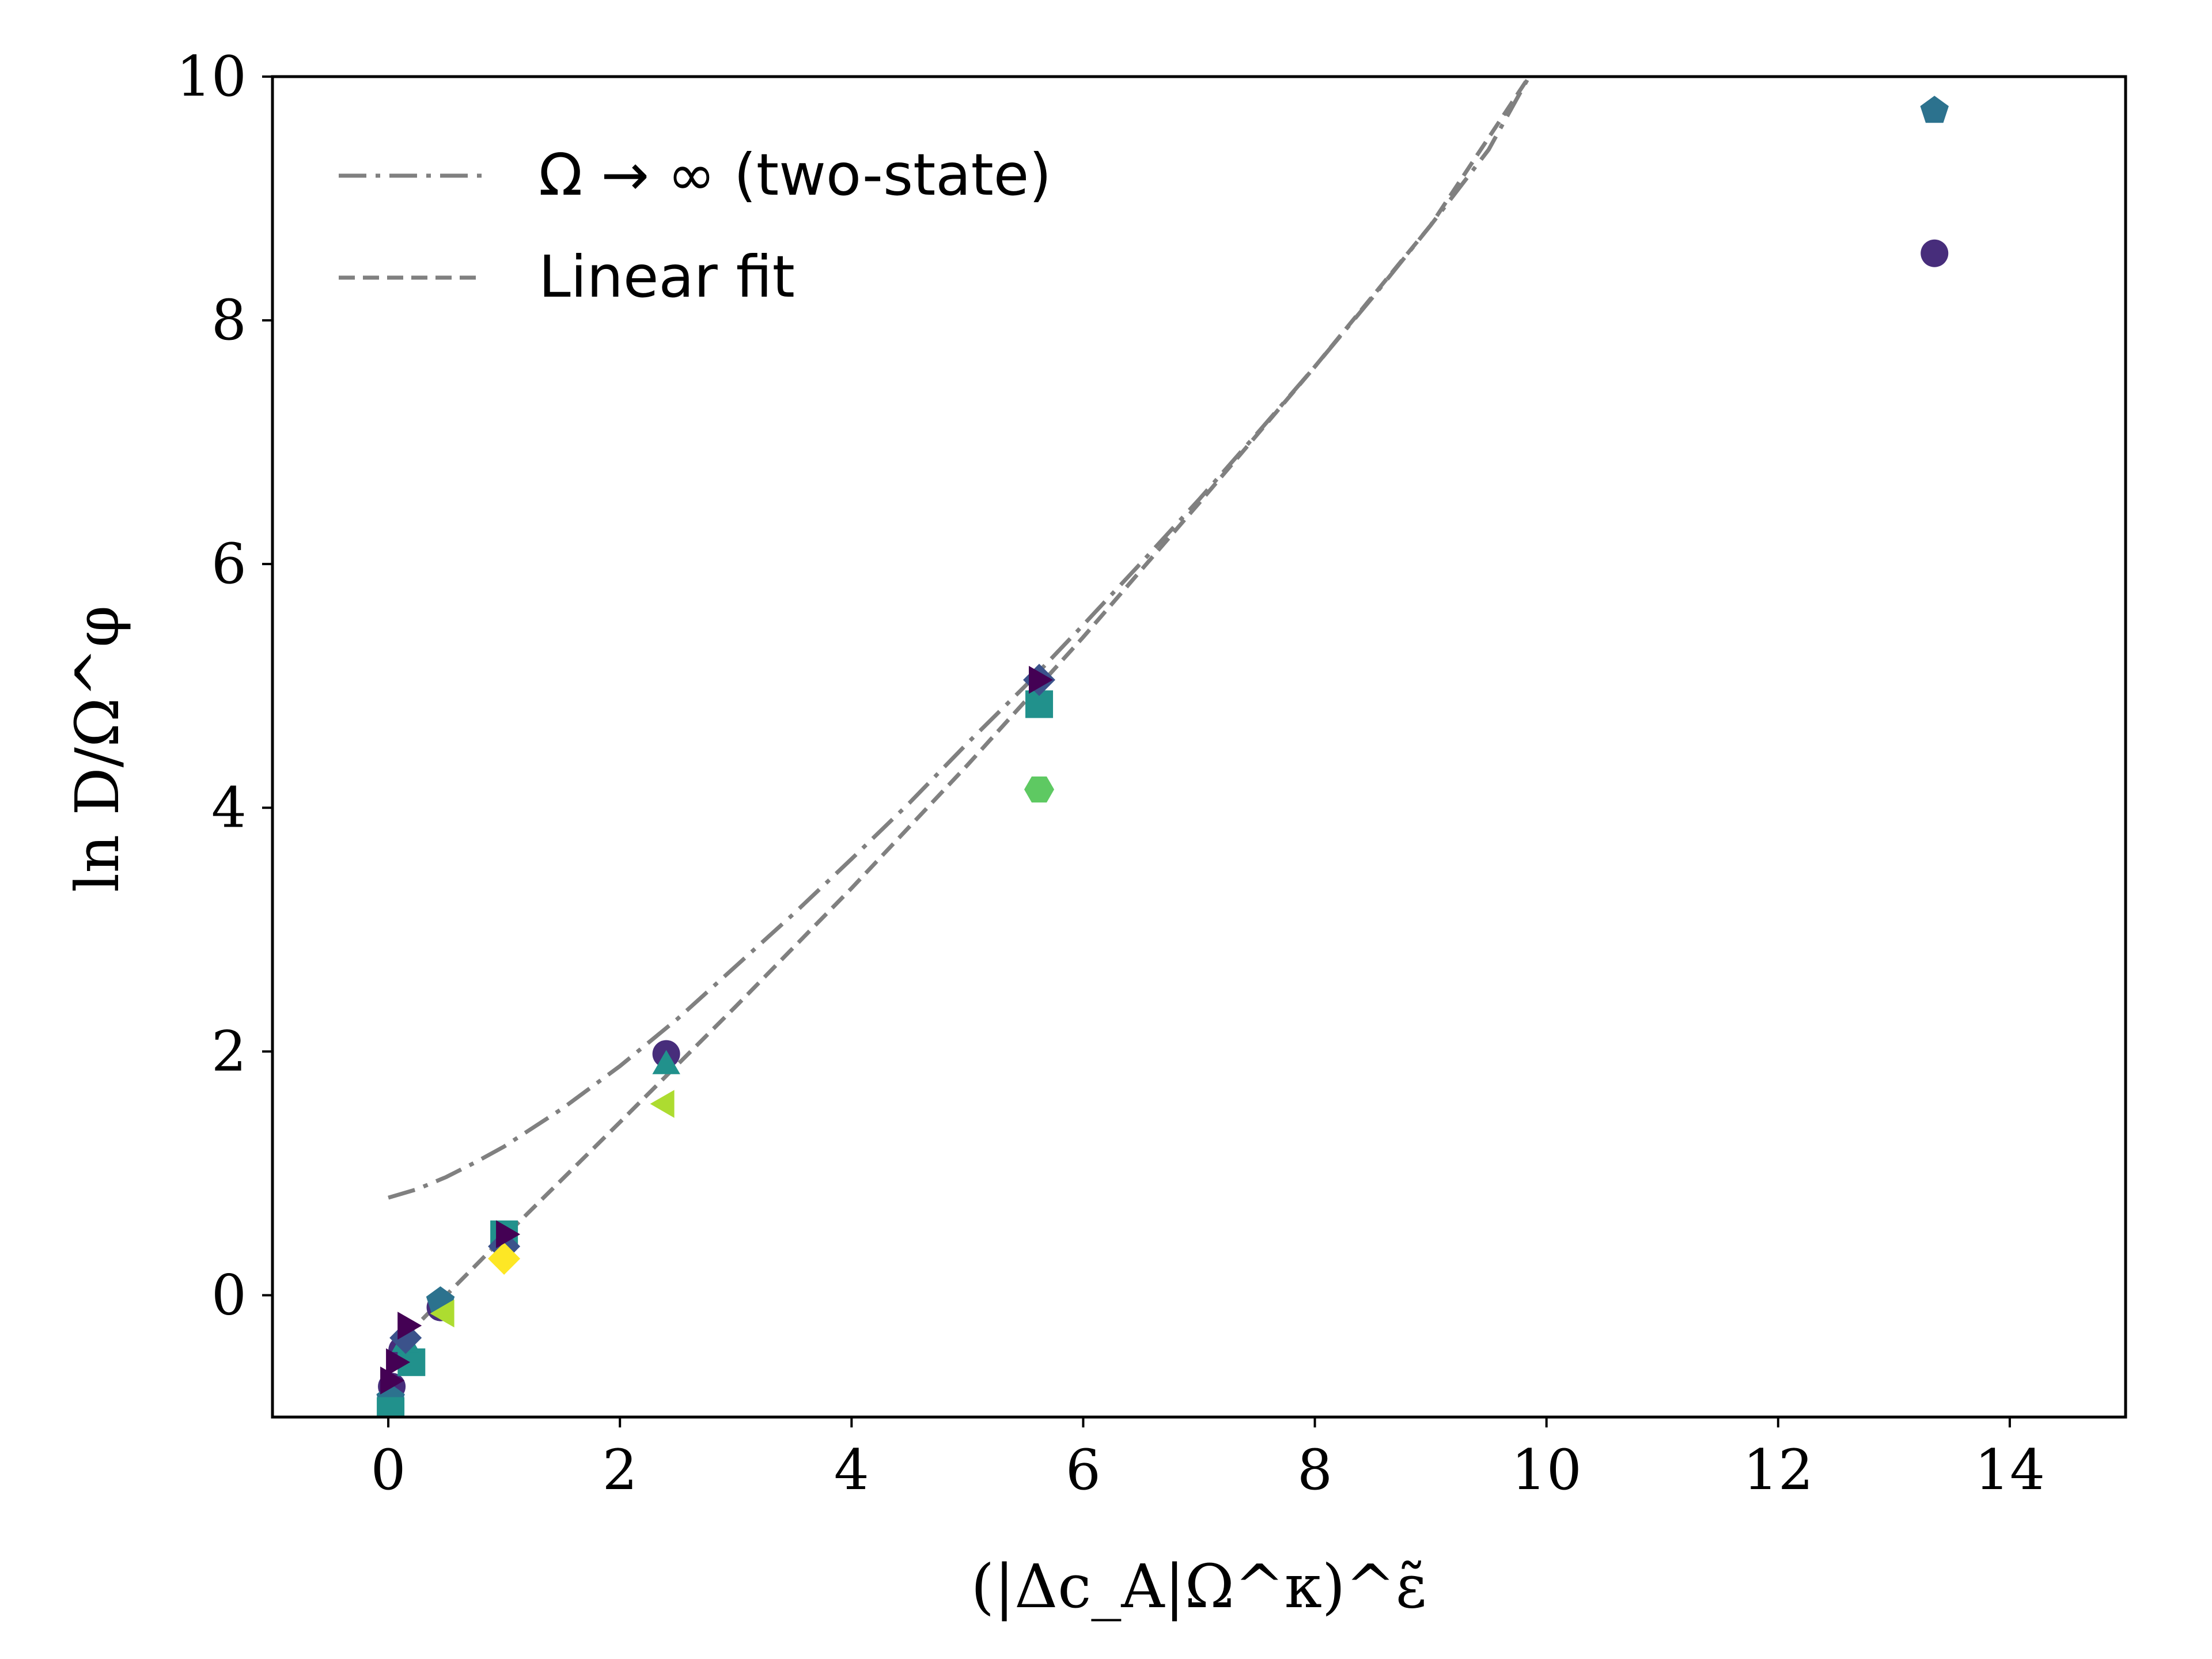 Image resolution: width=2212 pixels, height=1659 pixels. I want to click on data-point-square, so click(391, 1407).